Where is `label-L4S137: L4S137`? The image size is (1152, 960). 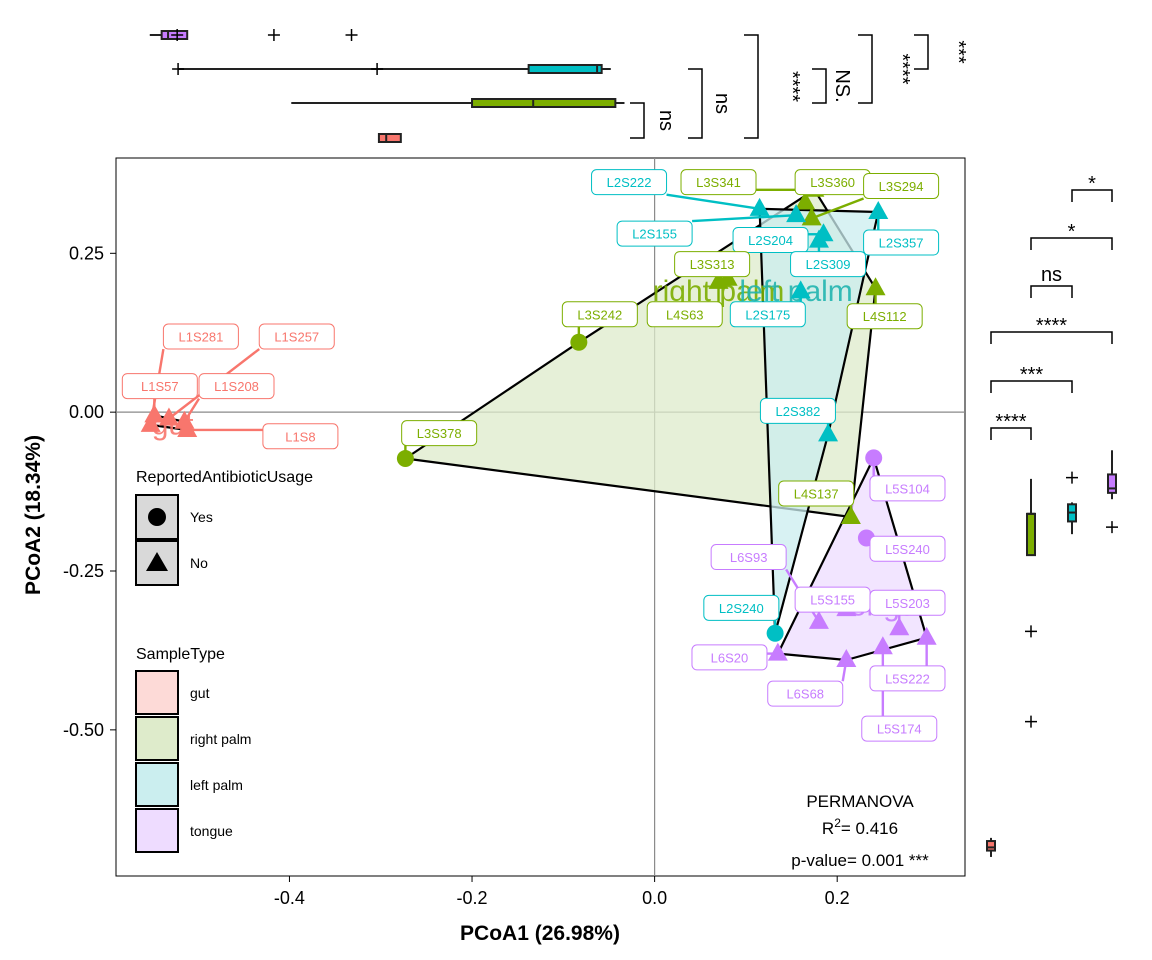 label-L4S137: L4S137 is located at coordinates (816, 493).